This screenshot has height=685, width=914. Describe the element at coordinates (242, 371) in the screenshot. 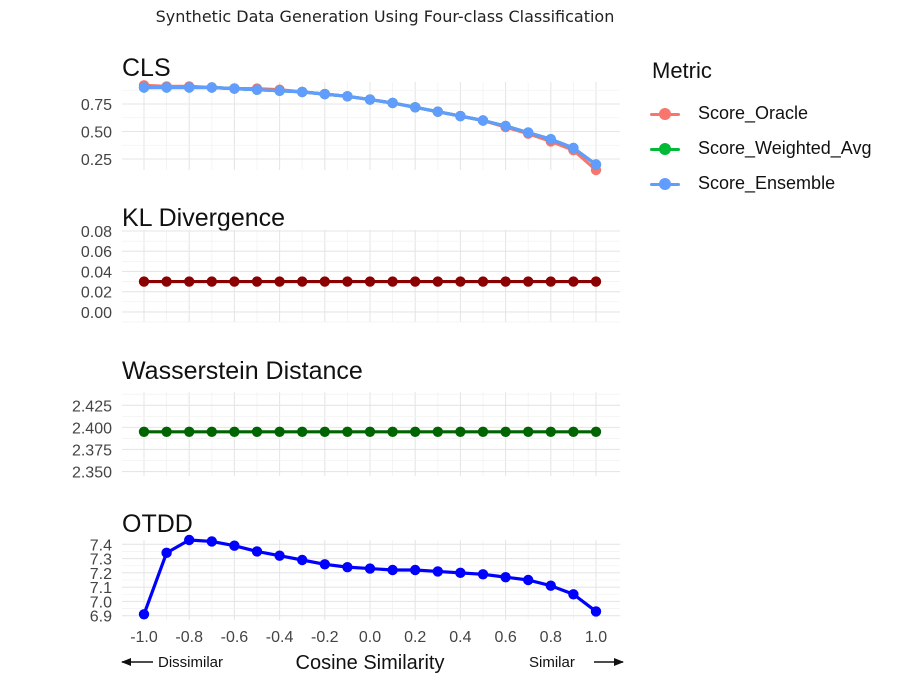

I see `panel-title-wasserstein-distance: Wasserstein Distance` at that location.